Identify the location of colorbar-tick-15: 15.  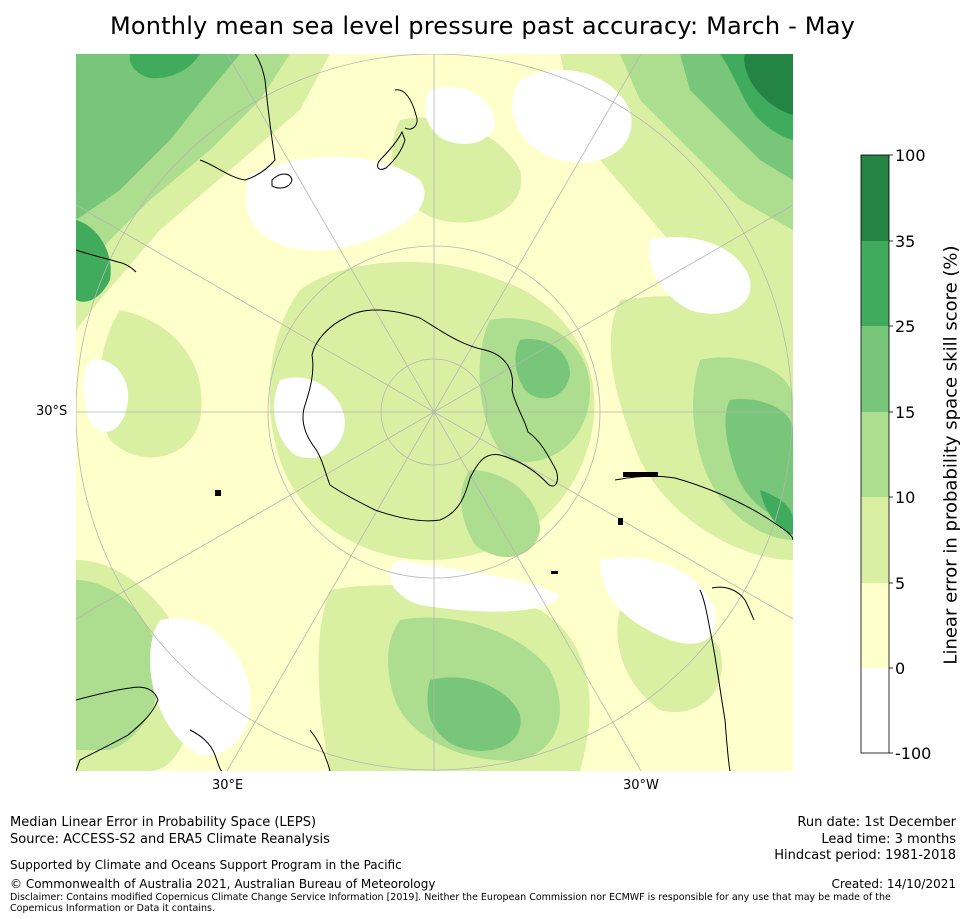
(905, 412).